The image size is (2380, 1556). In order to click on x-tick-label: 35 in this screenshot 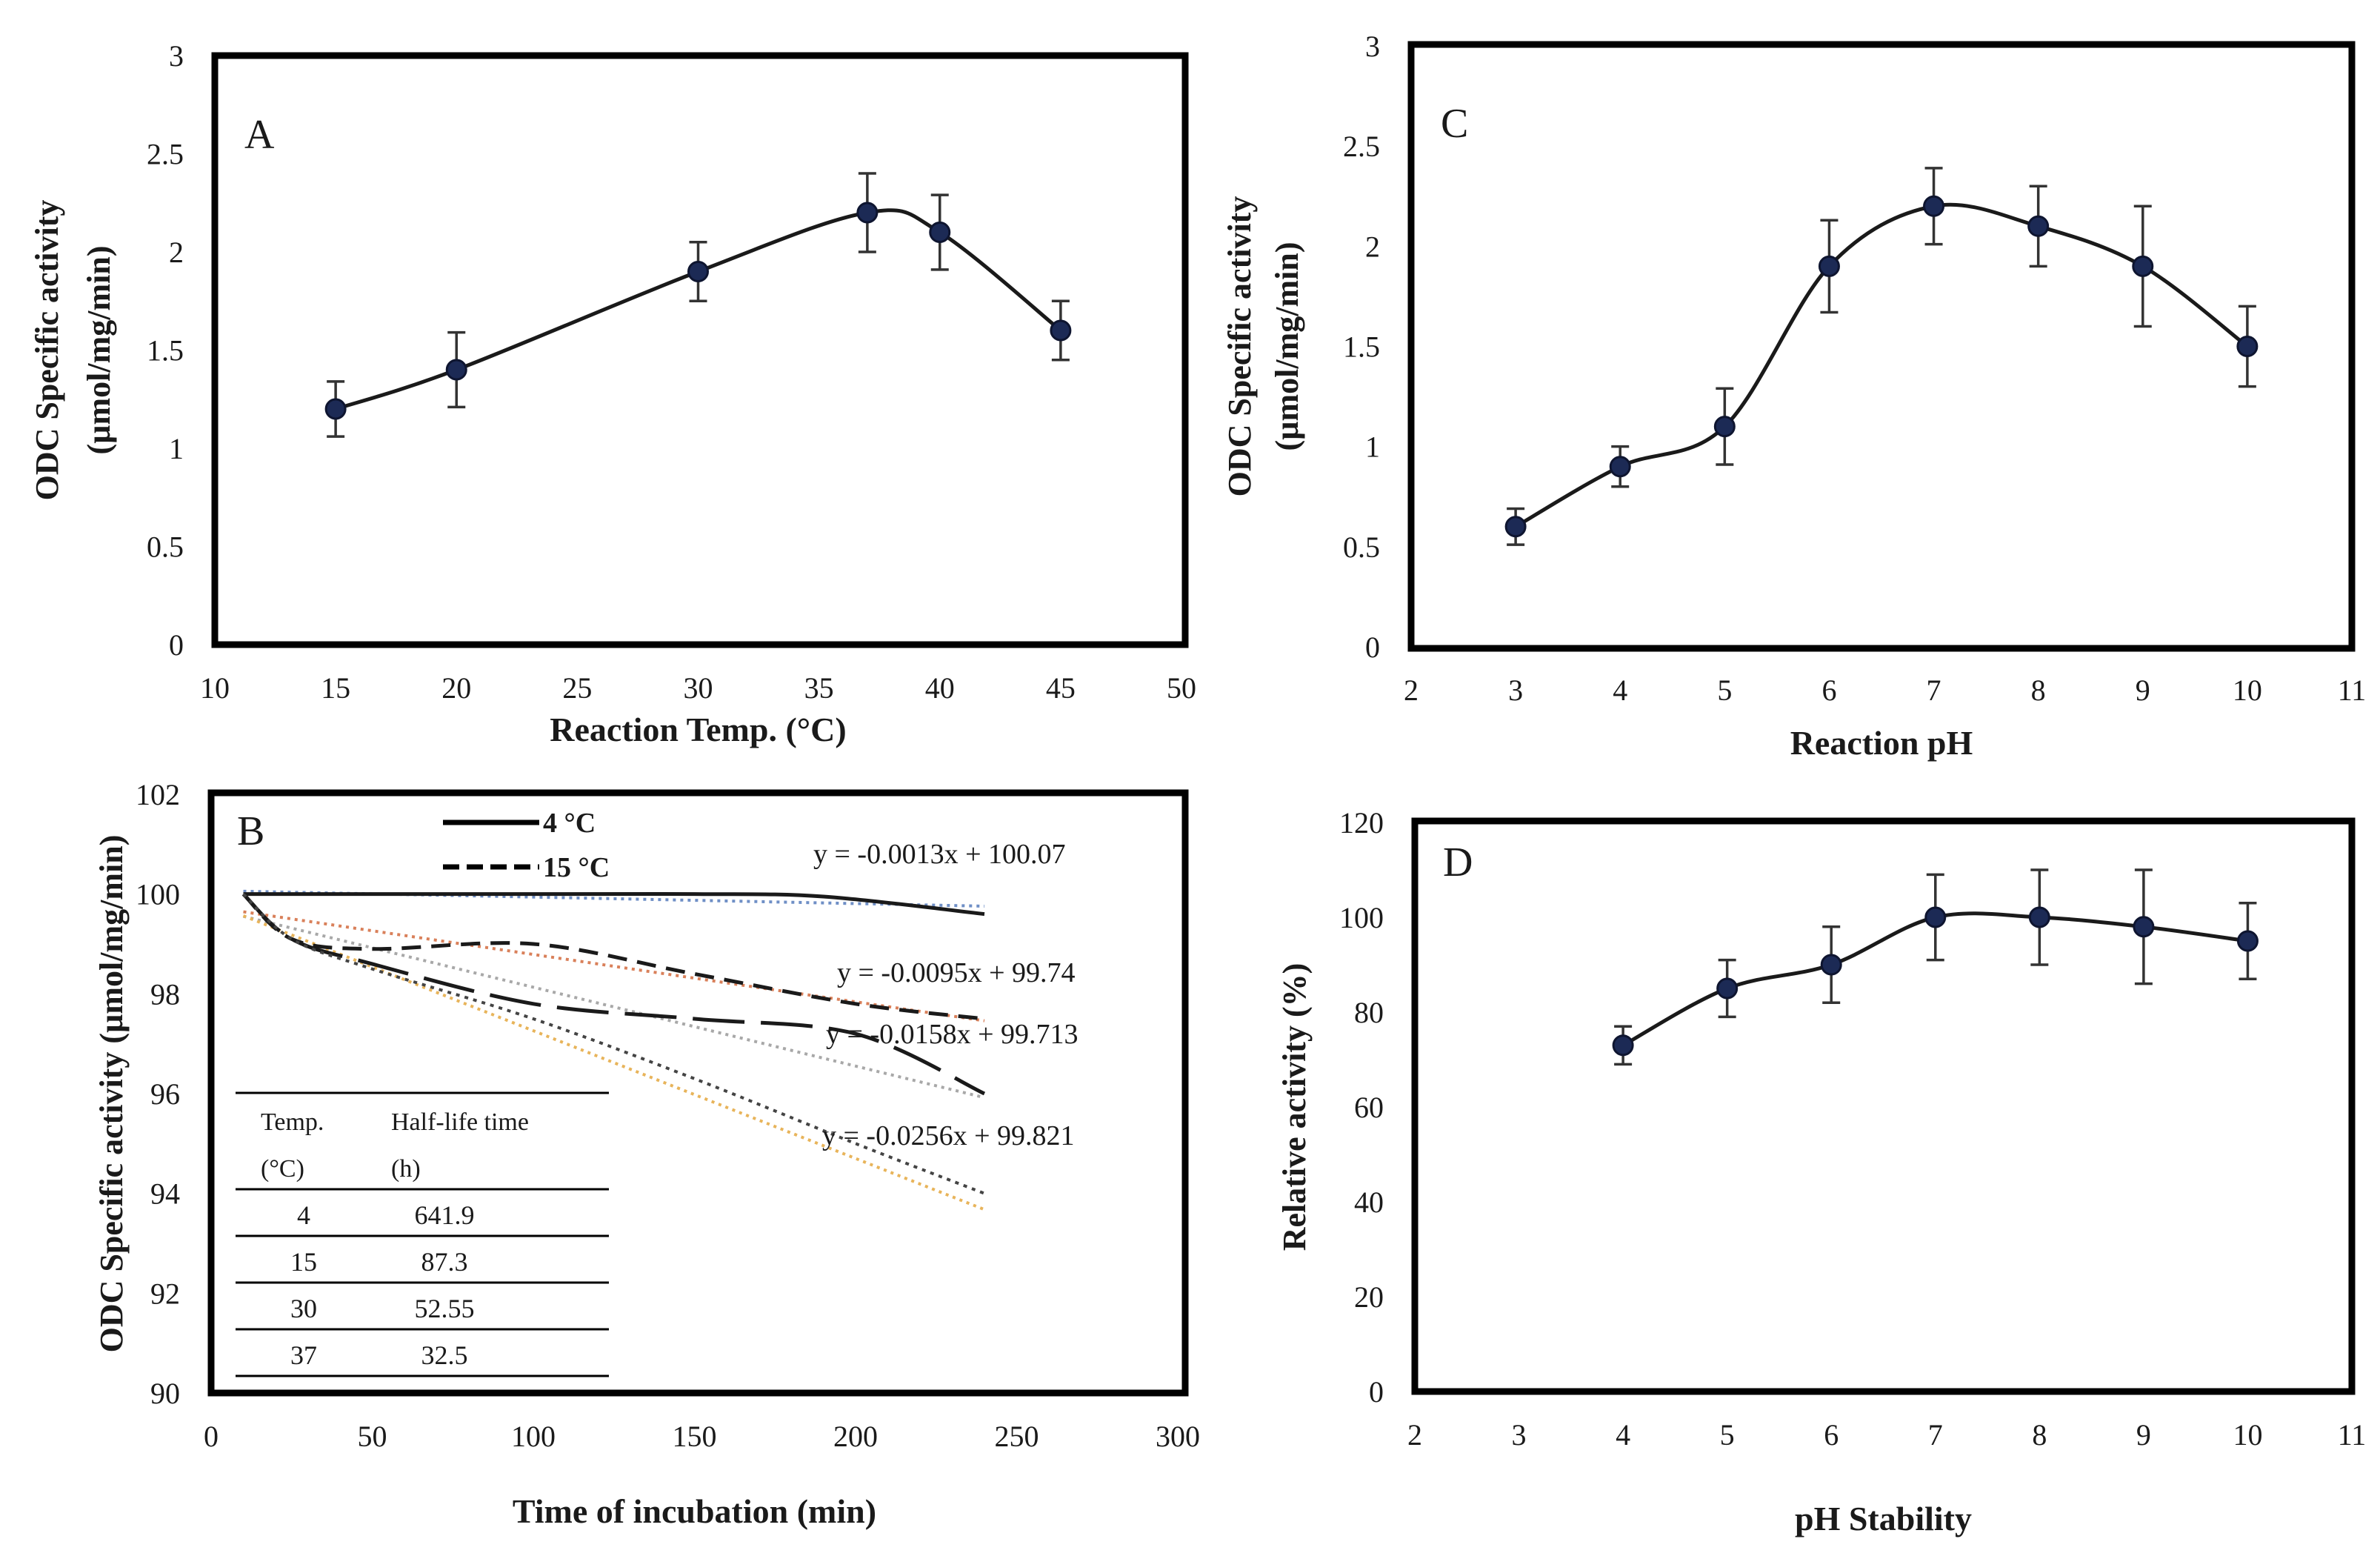, I will do `click(819, 688)`.